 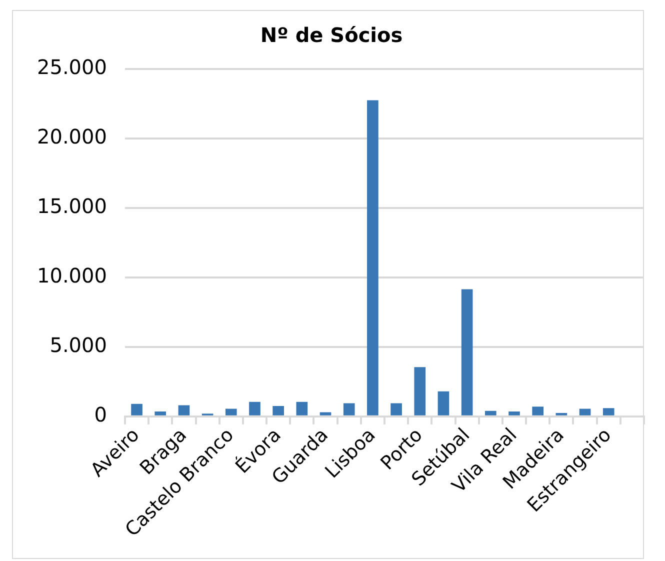 I want to click on chart-title: Nº de Sócios, so click(x=331, y=35).